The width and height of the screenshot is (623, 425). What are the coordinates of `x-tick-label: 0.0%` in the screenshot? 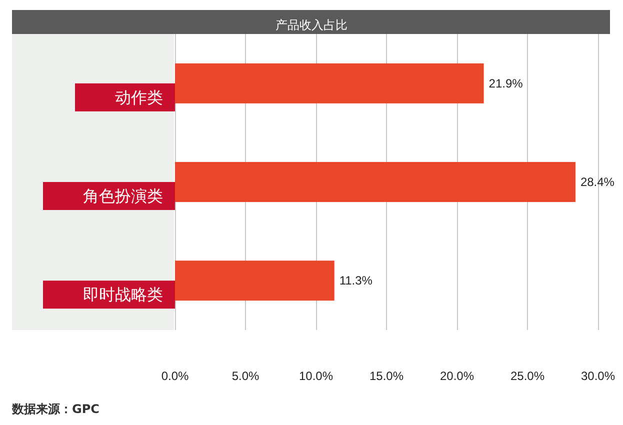 It's located at (175, 376).